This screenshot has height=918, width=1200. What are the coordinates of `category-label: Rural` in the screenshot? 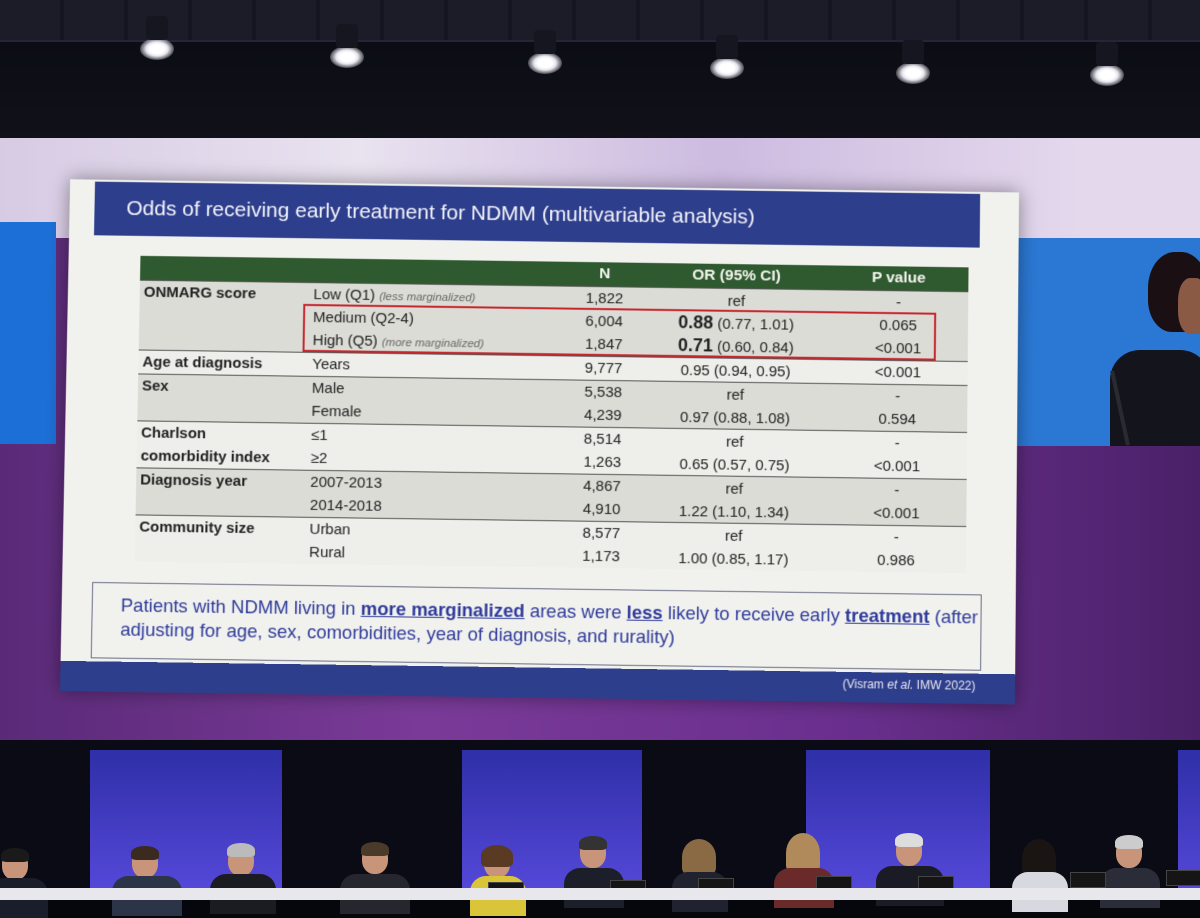 It's located at (327, 553).